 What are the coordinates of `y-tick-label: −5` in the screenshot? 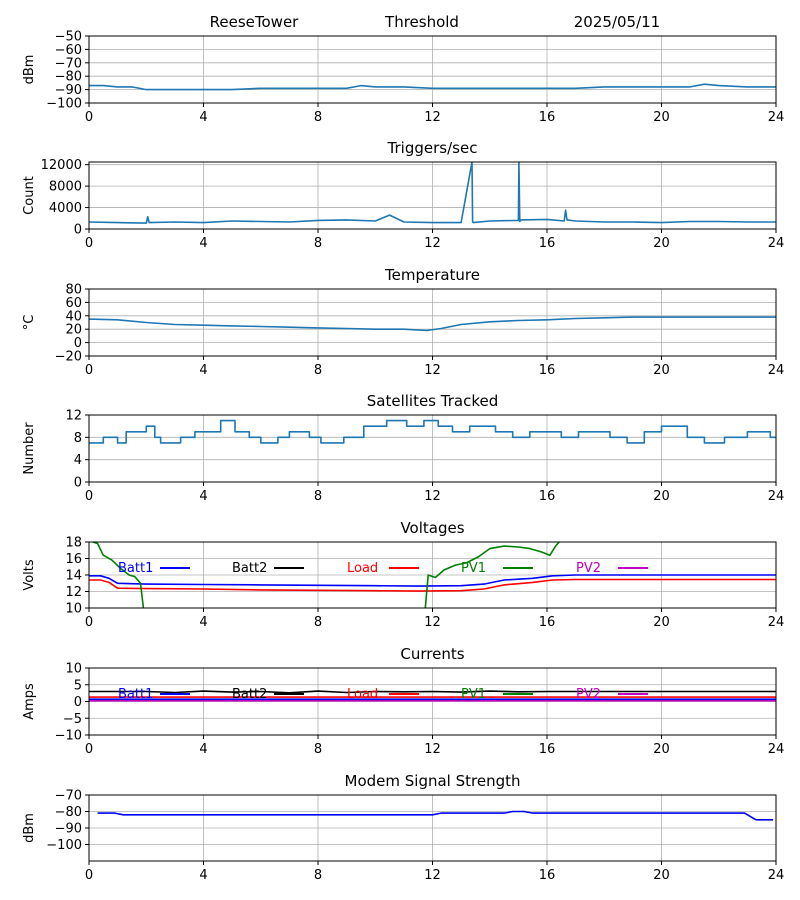 It's located at (72, 719).